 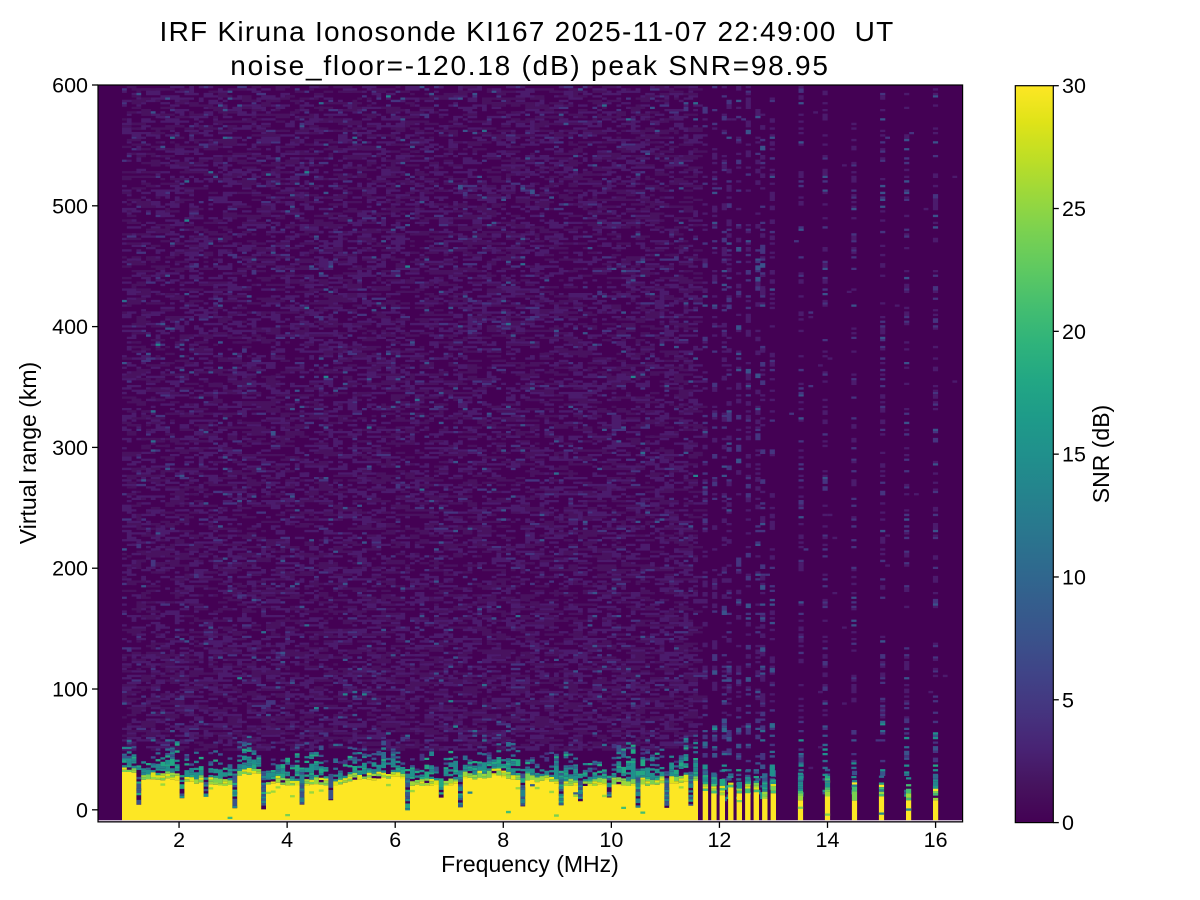 What do you see at coordinates (70, 569) in the screenshot?
I see `svg-text: 200` at bounding box center [70, 569].